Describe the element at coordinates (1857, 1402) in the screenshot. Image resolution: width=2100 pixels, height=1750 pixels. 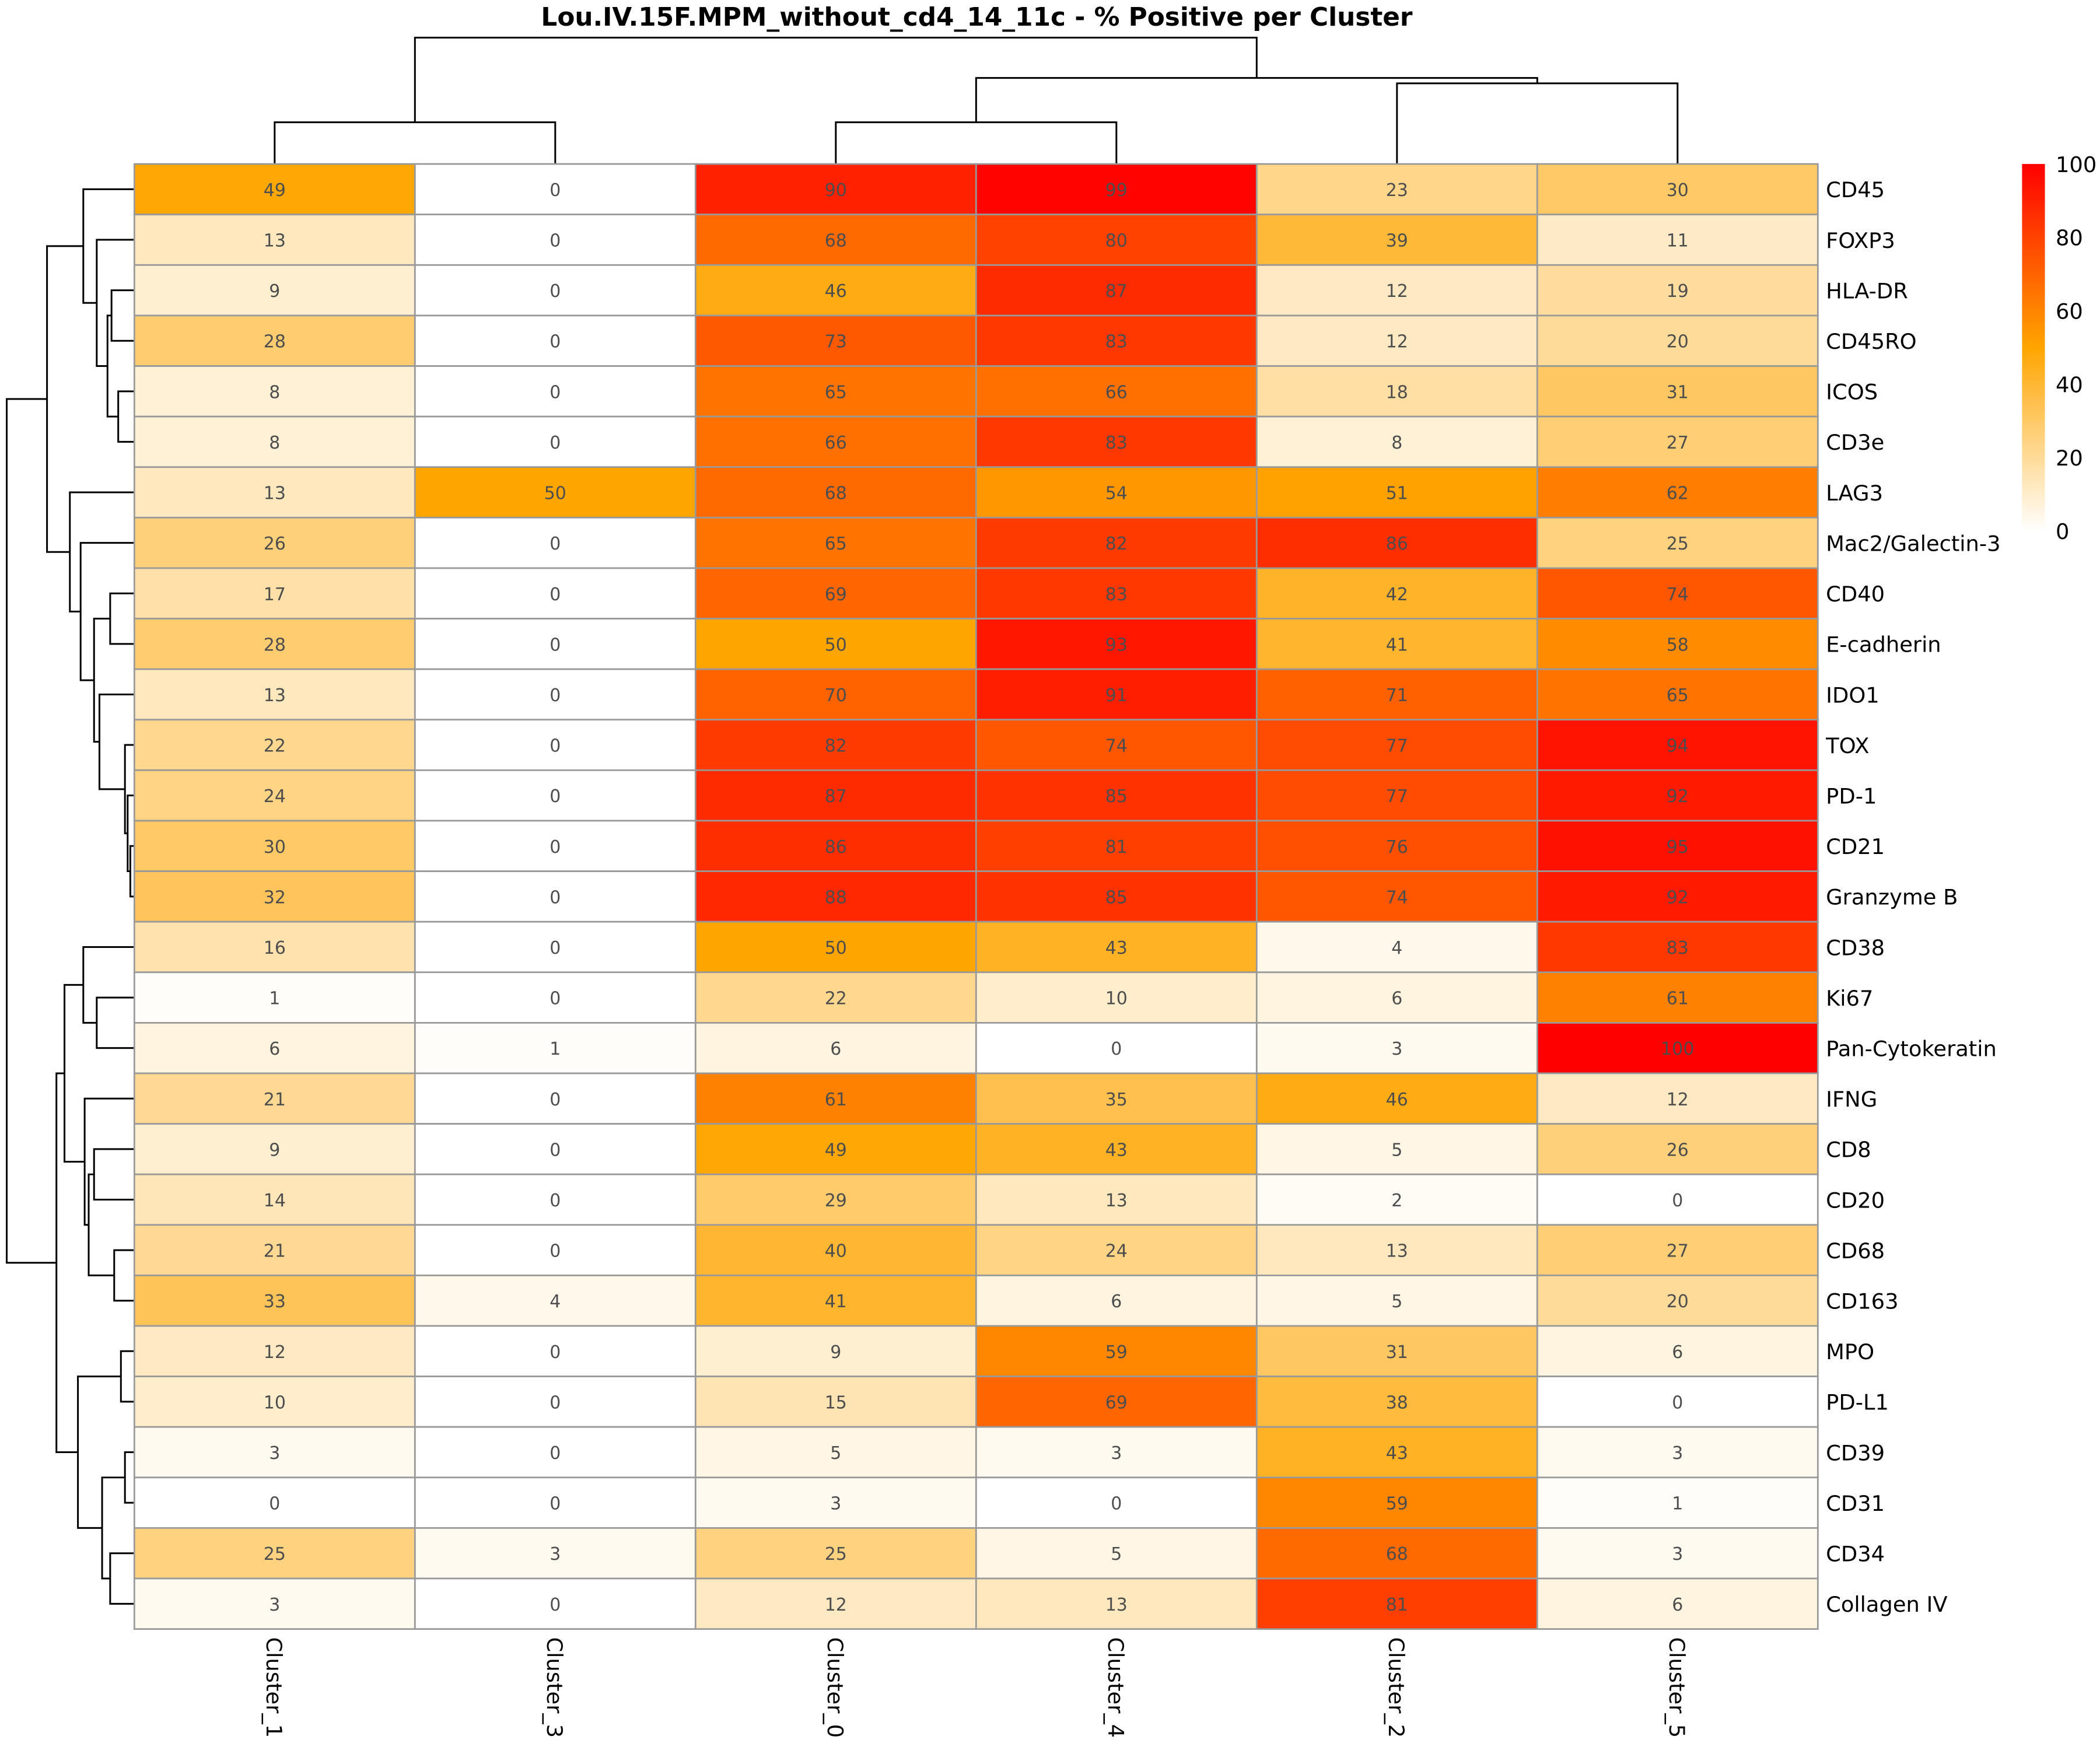
I see `row-label: PD-L1` at that location.